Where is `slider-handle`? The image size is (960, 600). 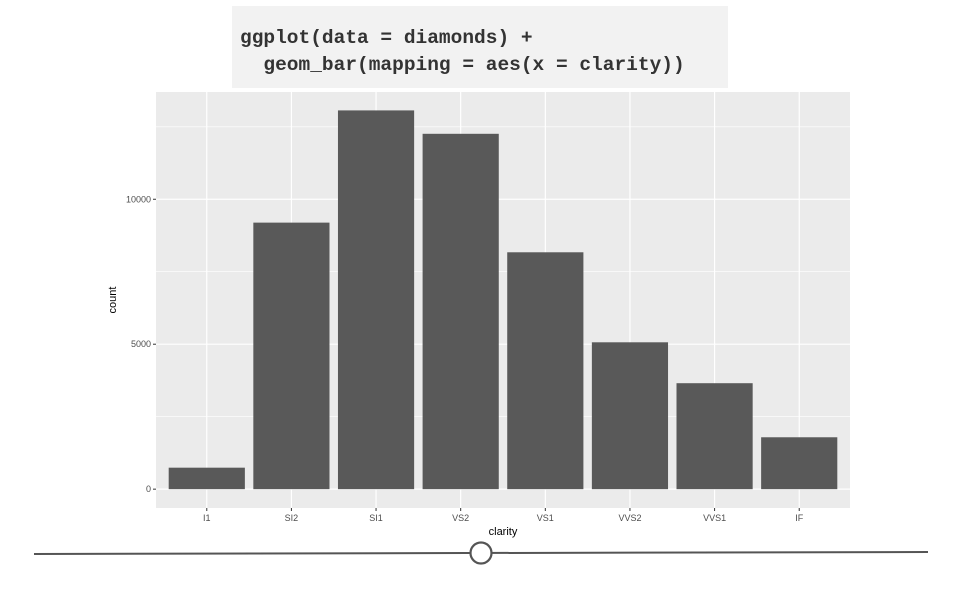
slider-handle is located at coordinates (481, 553).